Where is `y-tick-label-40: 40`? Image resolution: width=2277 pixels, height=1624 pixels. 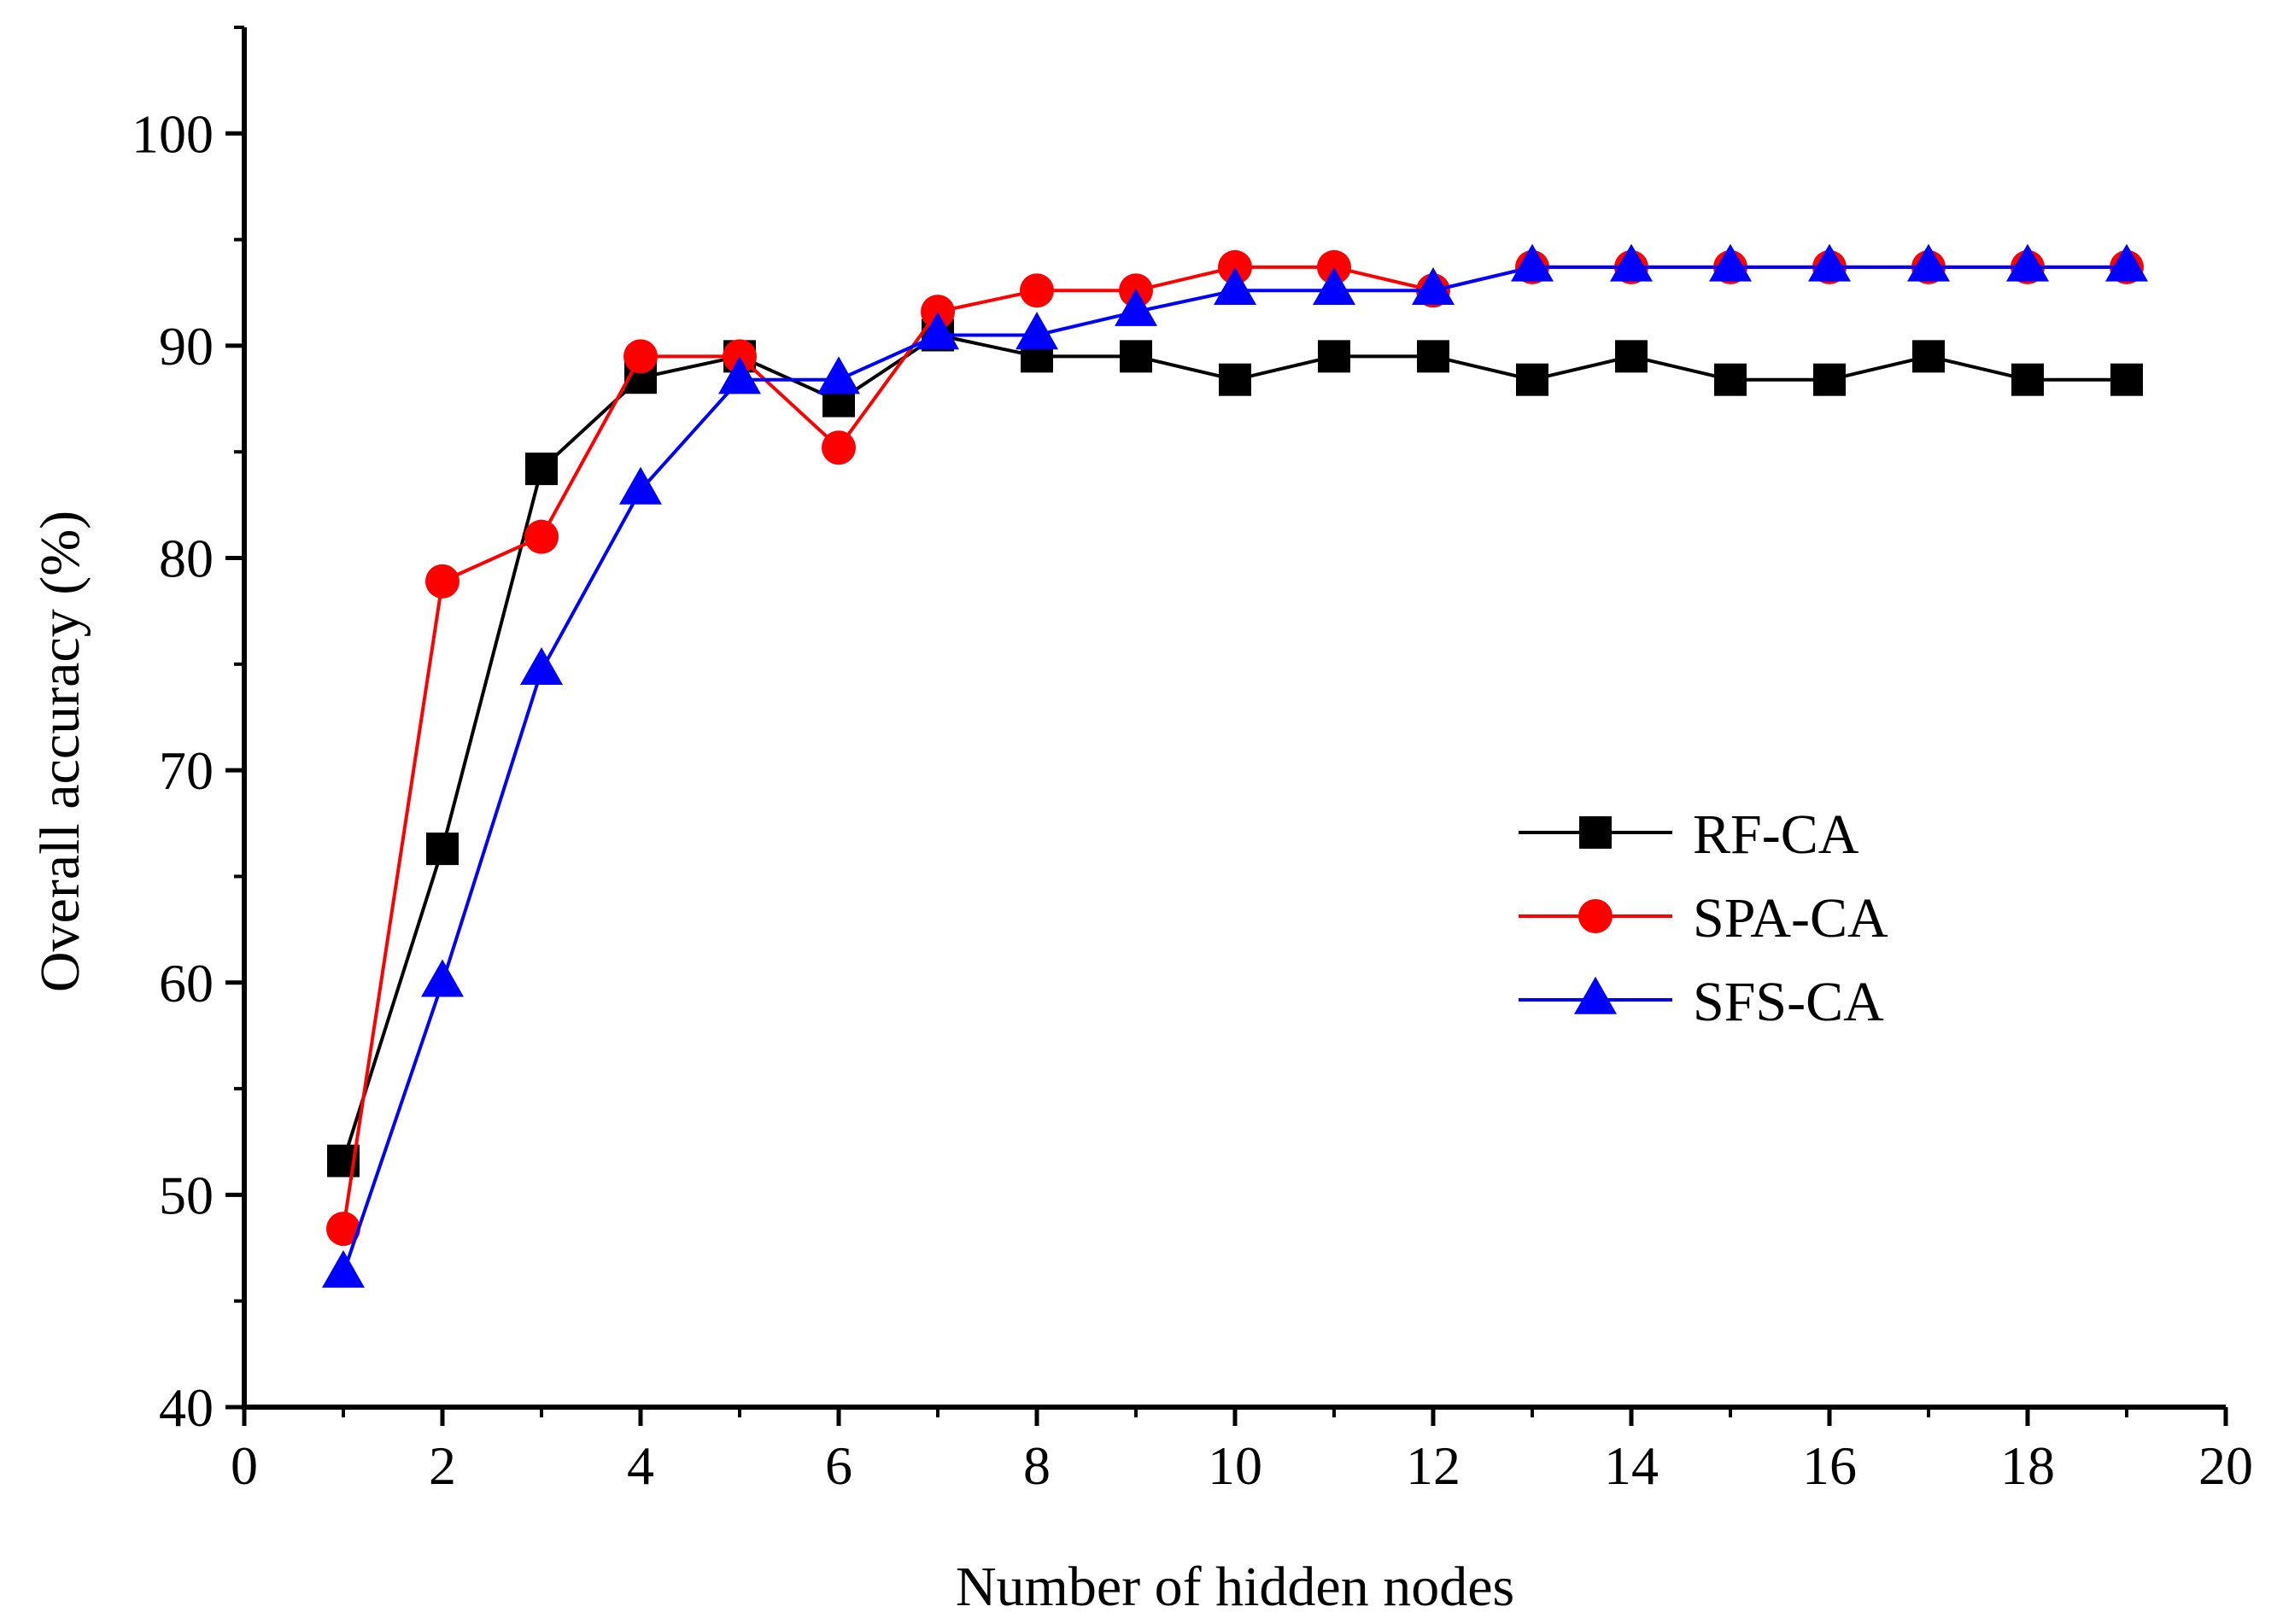
y-tick-label-40: 40 is located at coordinates (186, 1407).